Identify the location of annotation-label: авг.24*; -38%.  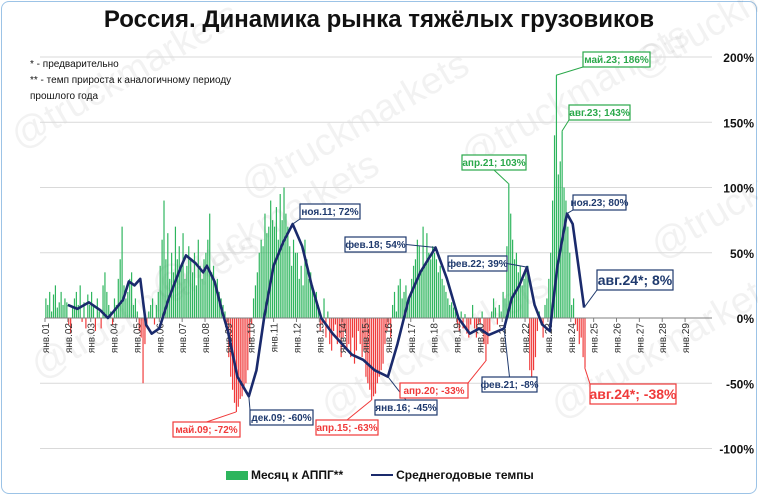
(634, 394).